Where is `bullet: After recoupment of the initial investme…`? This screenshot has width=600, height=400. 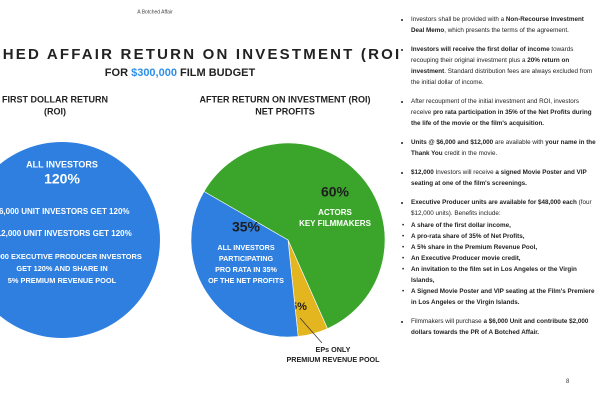 bullet: After recoupment of the initial investme… is located at coordinates (504, 112).